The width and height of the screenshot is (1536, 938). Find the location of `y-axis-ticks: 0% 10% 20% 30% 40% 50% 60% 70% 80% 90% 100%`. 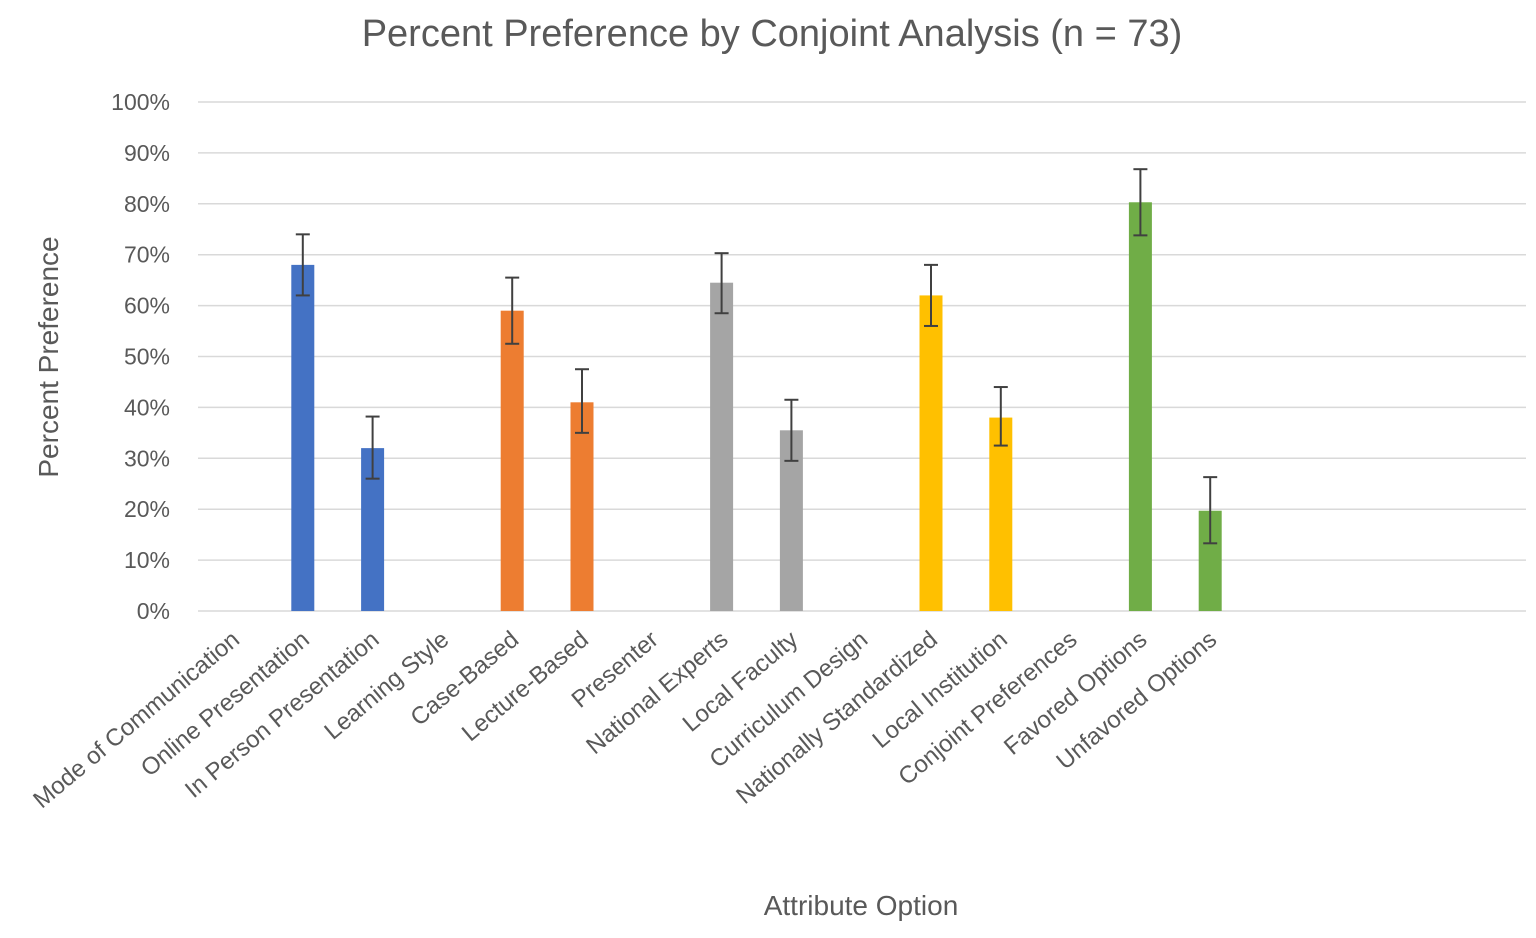

y-axis-ticks: 0% 10% 20% 30% 40% 50% 60% 70% 80% 90% 100% is located at coordinates (140, 356).